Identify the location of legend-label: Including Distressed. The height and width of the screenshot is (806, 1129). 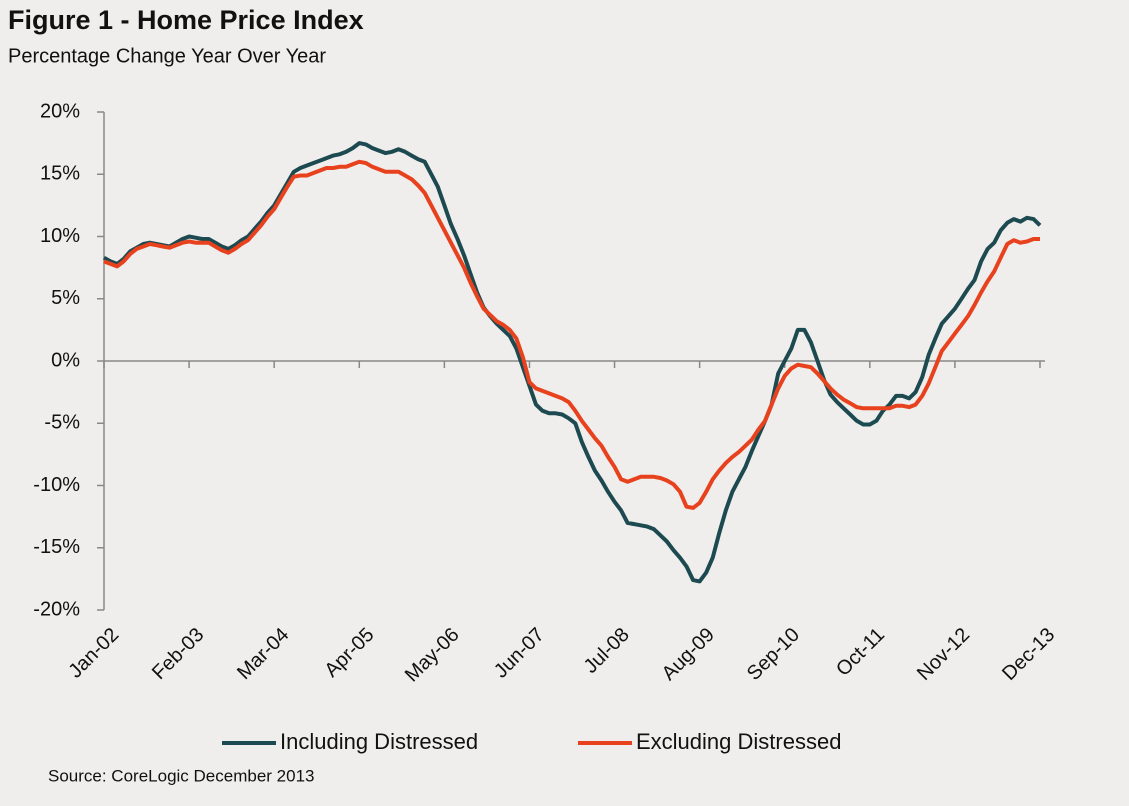
(379, 741).